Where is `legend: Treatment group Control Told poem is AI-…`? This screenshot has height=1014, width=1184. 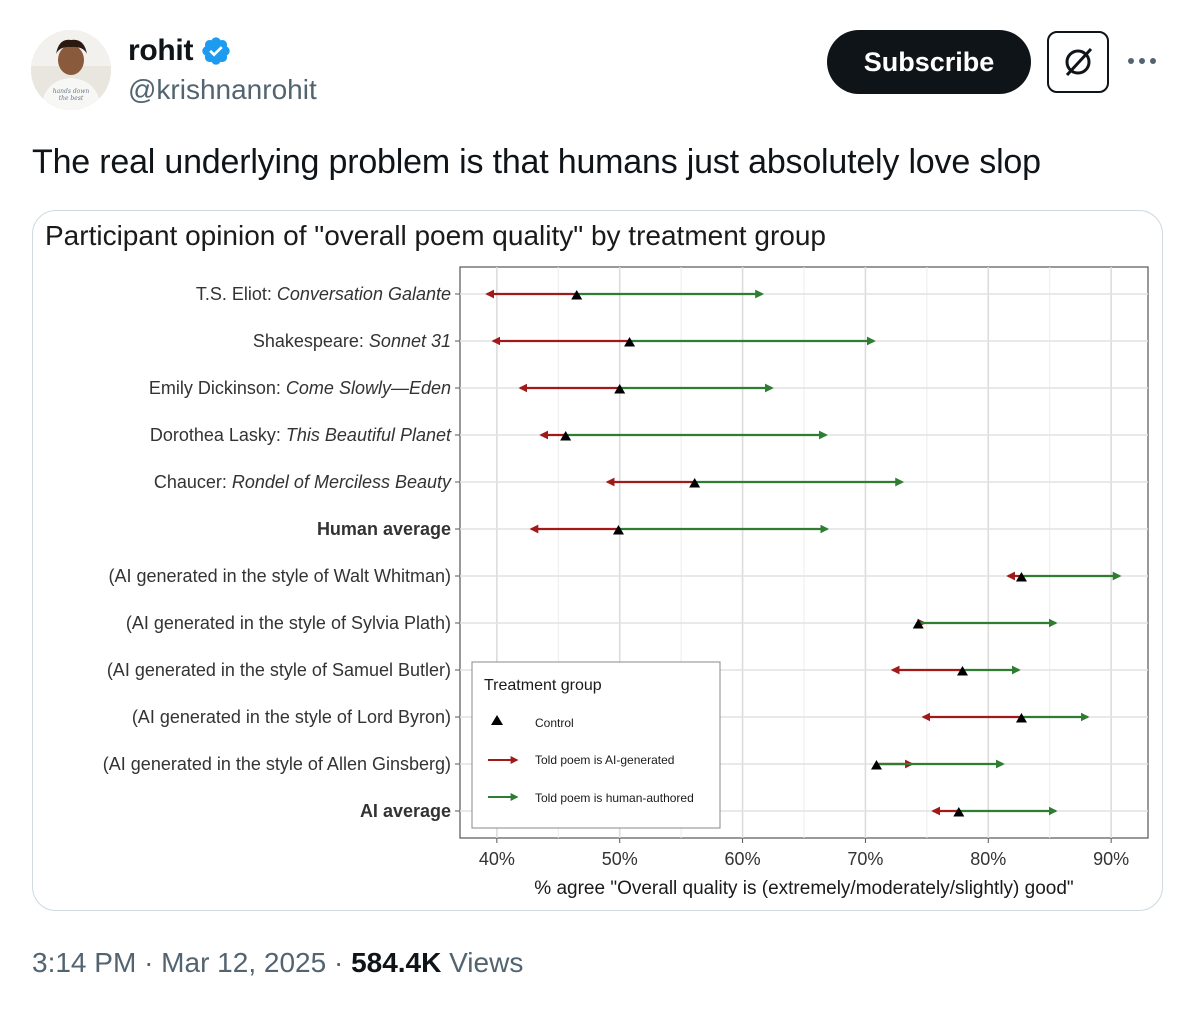
legend: Treatment group Control Told poem is AI-… is located at coordinates (596, 745).